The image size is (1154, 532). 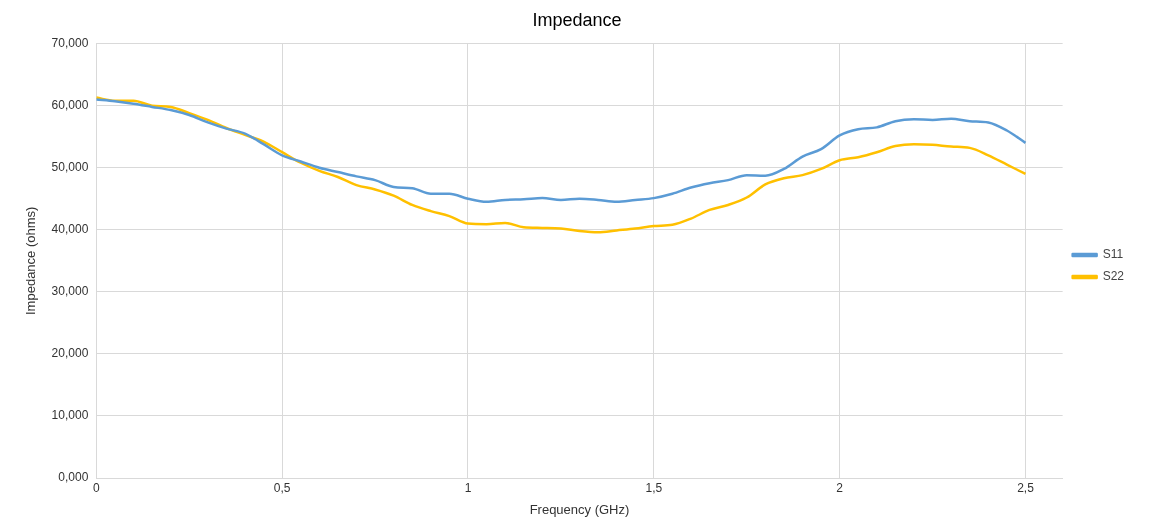 I want to click on x-tick-label: 2, so click(x=840, y=487).